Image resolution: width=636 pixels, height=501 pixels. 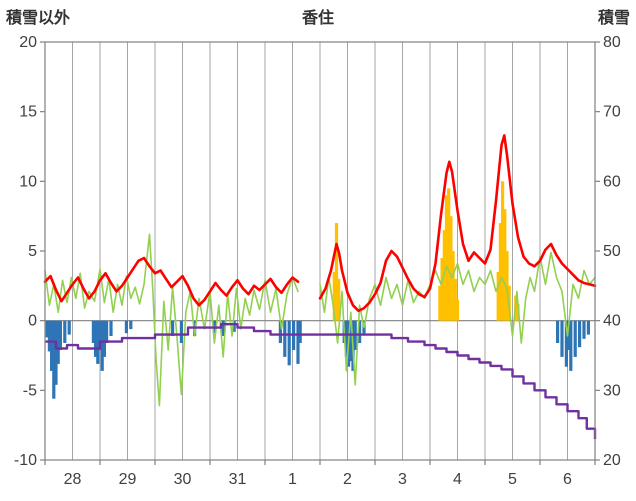 I want to click on right-axis-tick-label: 50, so click(x=612, y=251).